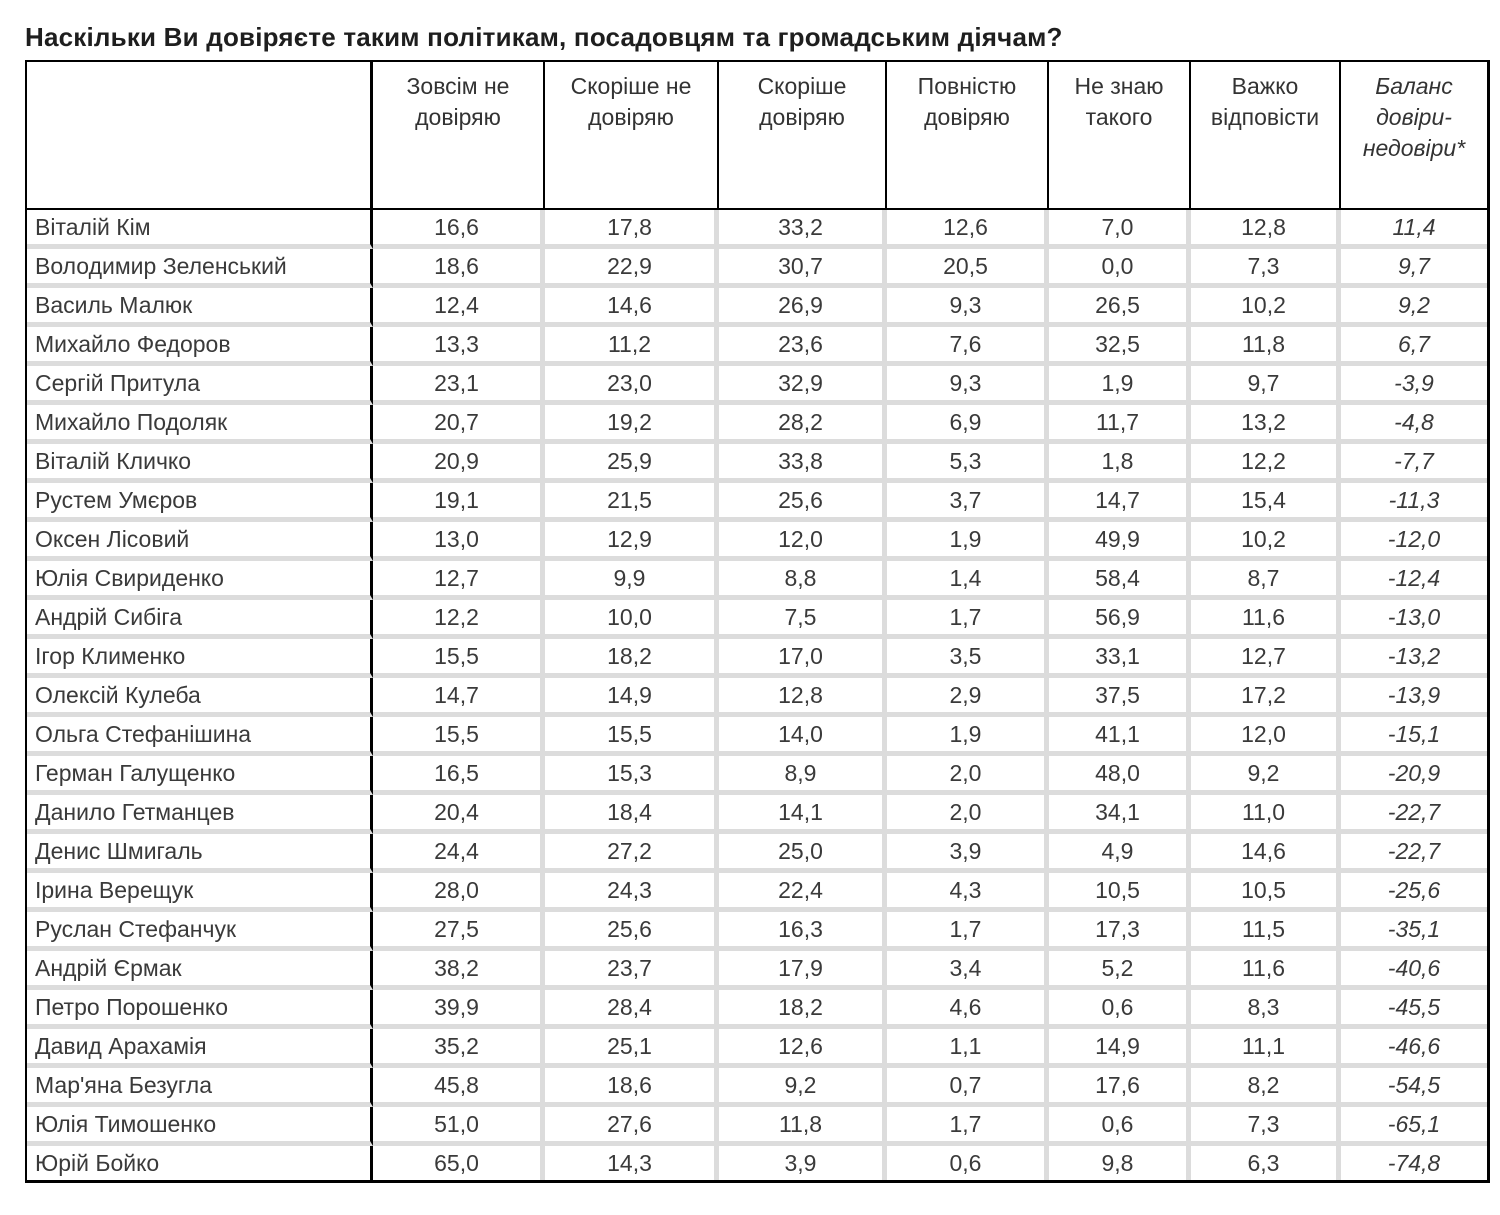 This screenshot has width=1500, height=1215. What do you see at coordinates (200, 775) in the screenshot?
I see `row-name: Герман Галущенко` at bounding box center [200, 775].